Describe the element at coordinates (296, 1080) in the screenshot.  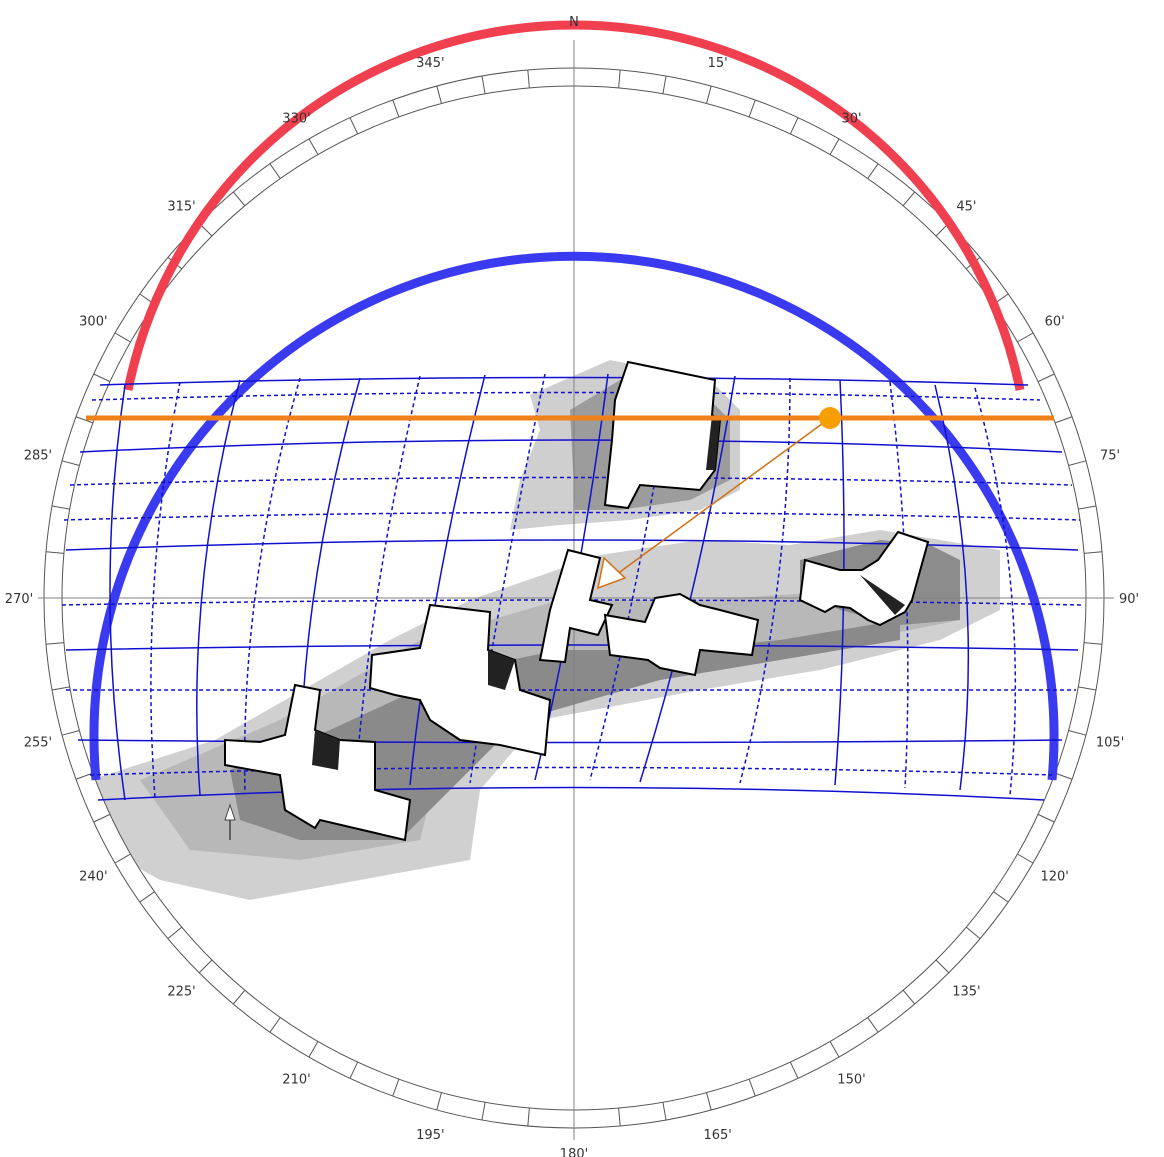
I see `compass-label-210: 210'` at that location.